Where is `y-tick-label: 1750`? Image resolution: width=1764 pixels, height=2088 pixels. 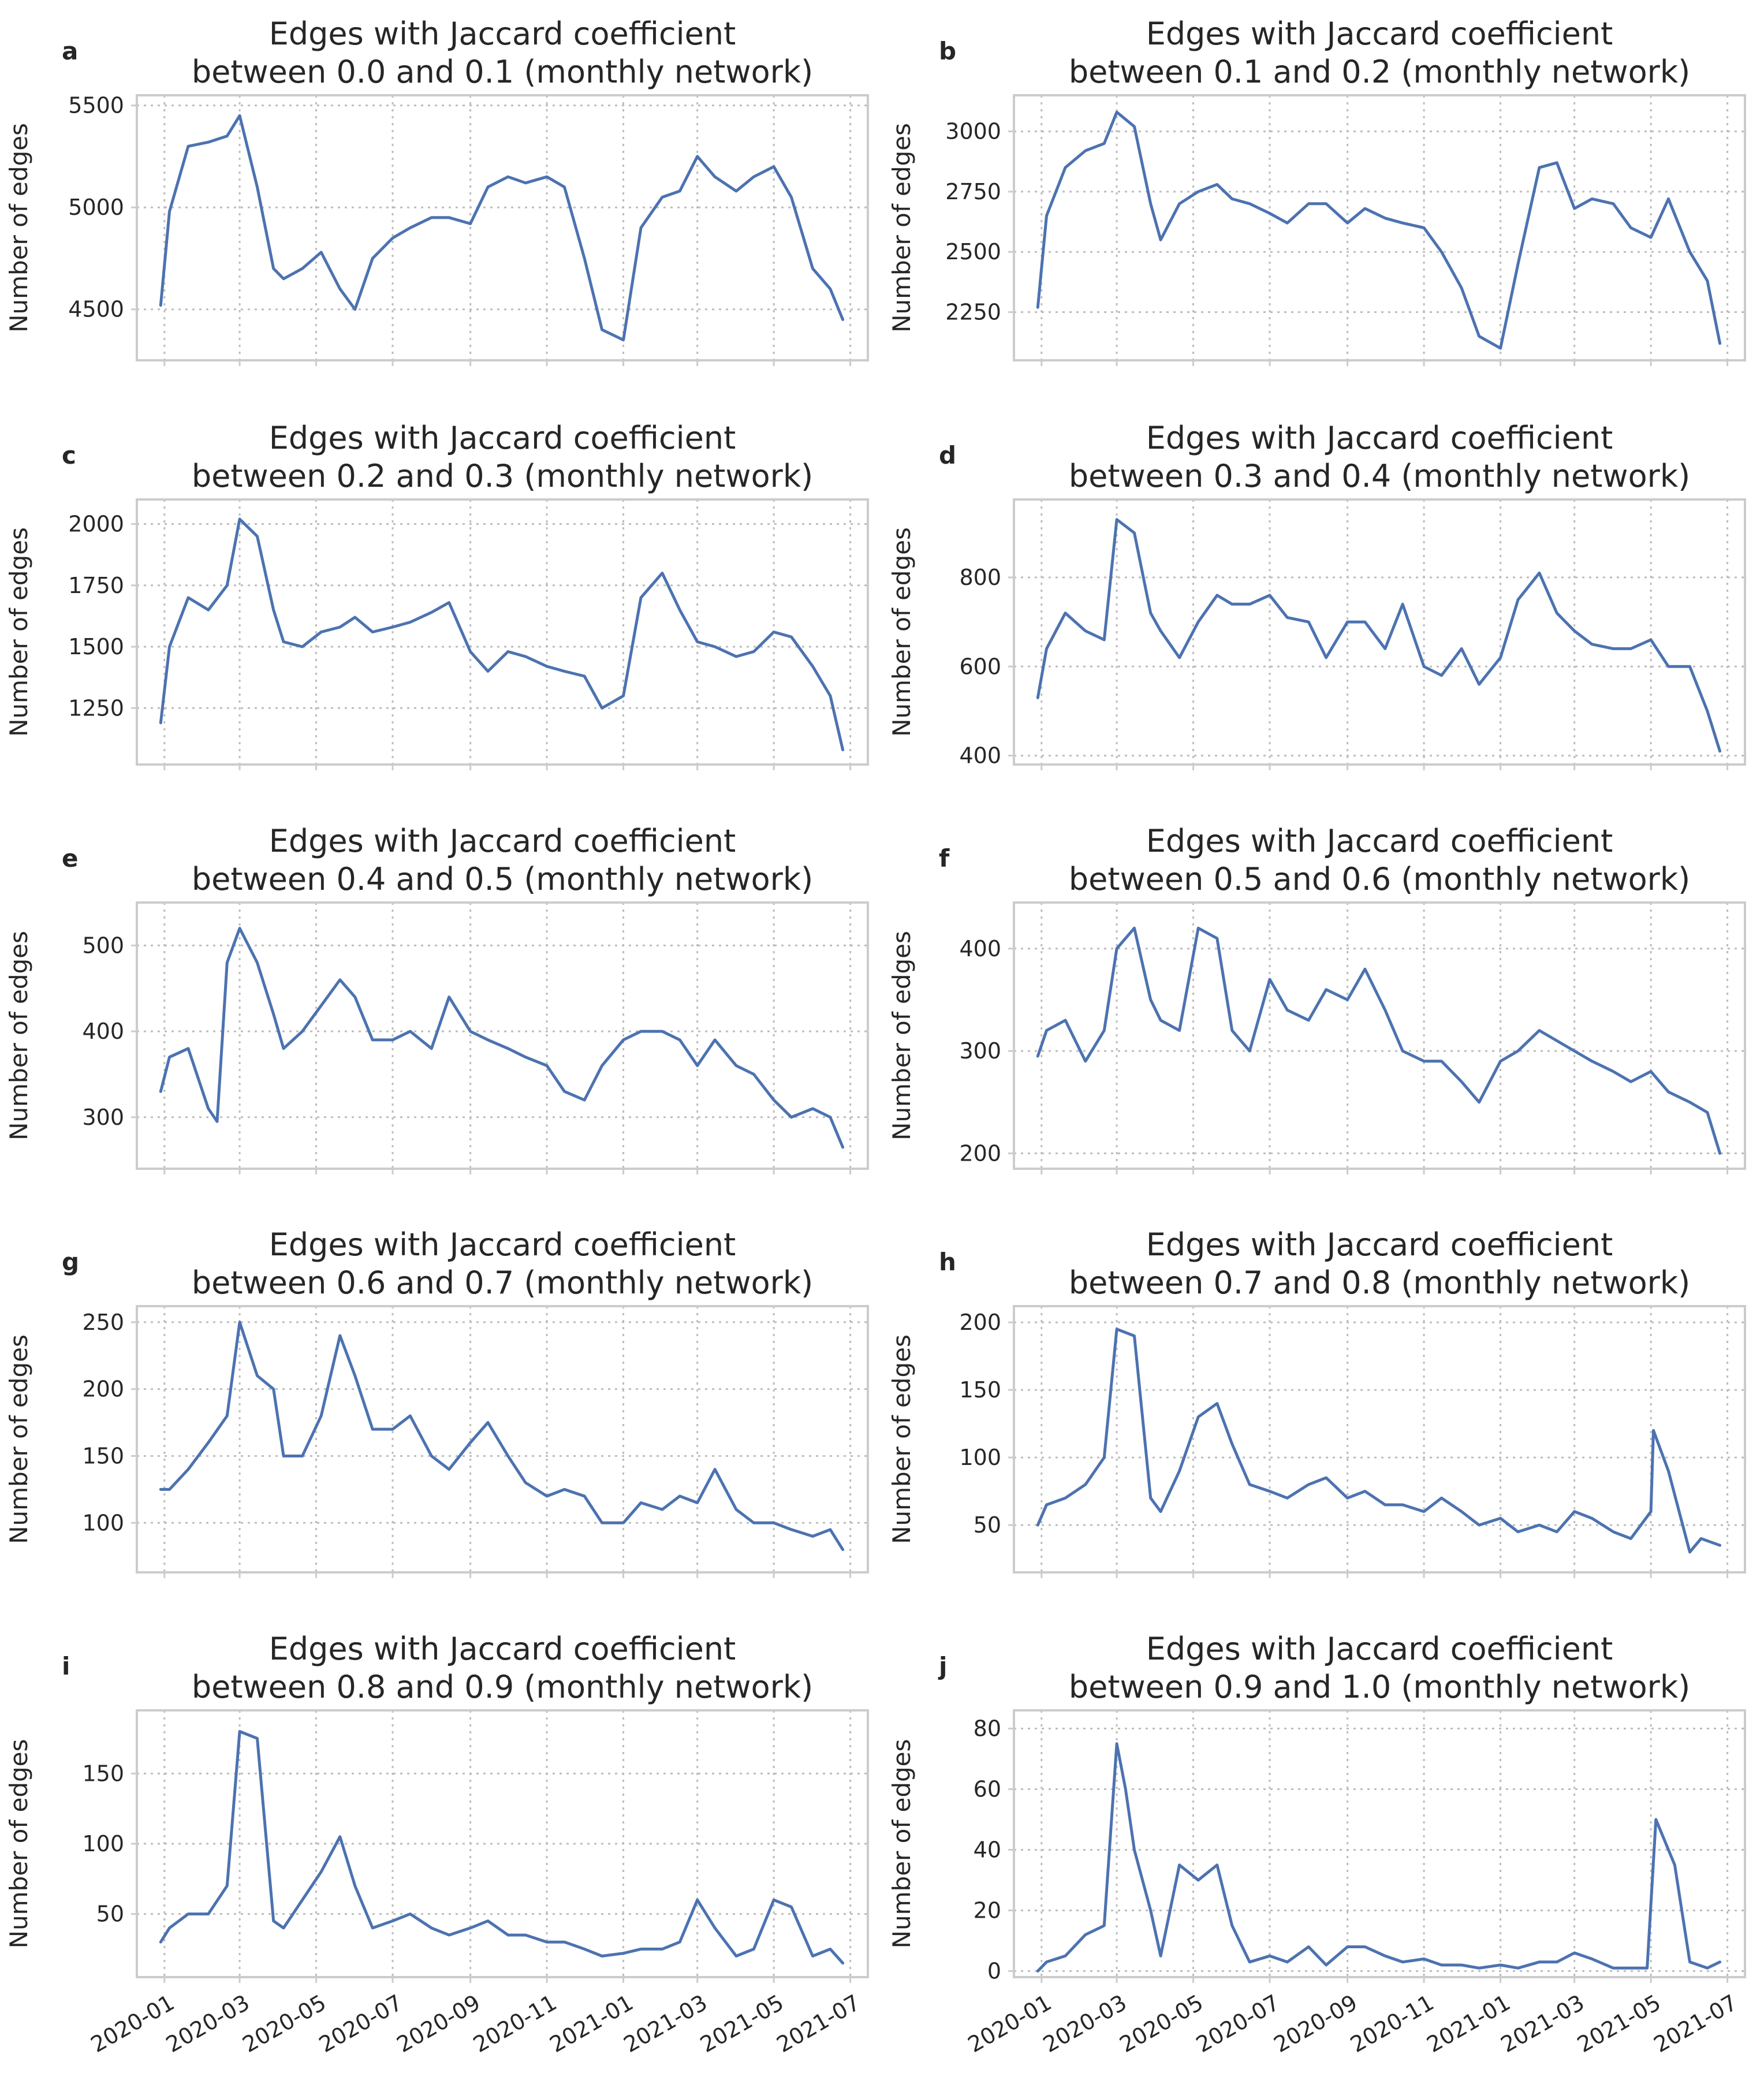
y-tick-label: 1750 is located at coordinates (96, 585).